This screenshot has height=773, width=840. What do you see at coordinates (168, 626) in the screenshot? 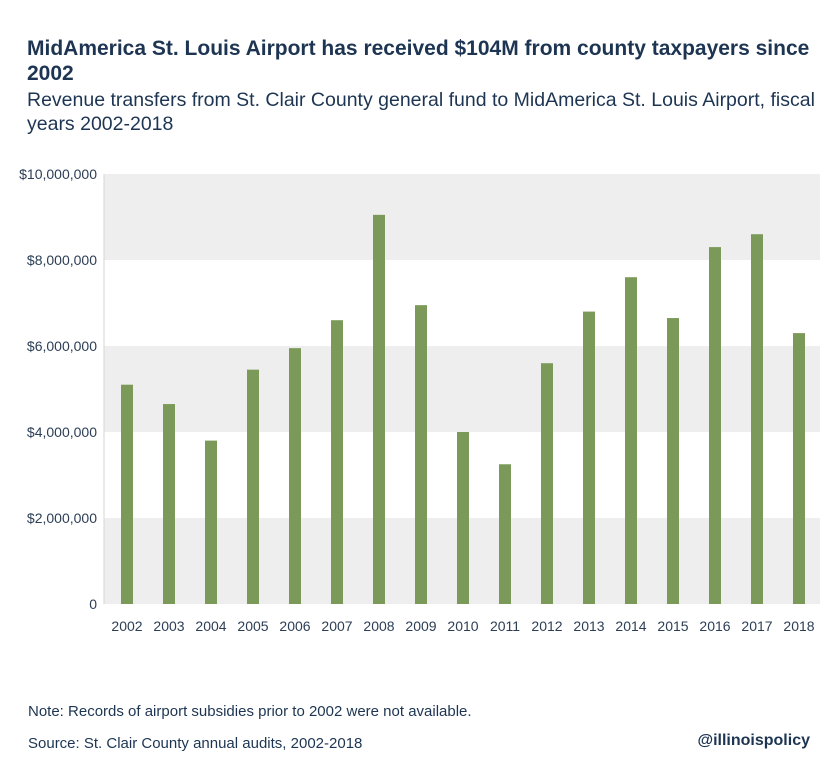
I see `x-tick-label: 2003` at bounding box center [168, 626].